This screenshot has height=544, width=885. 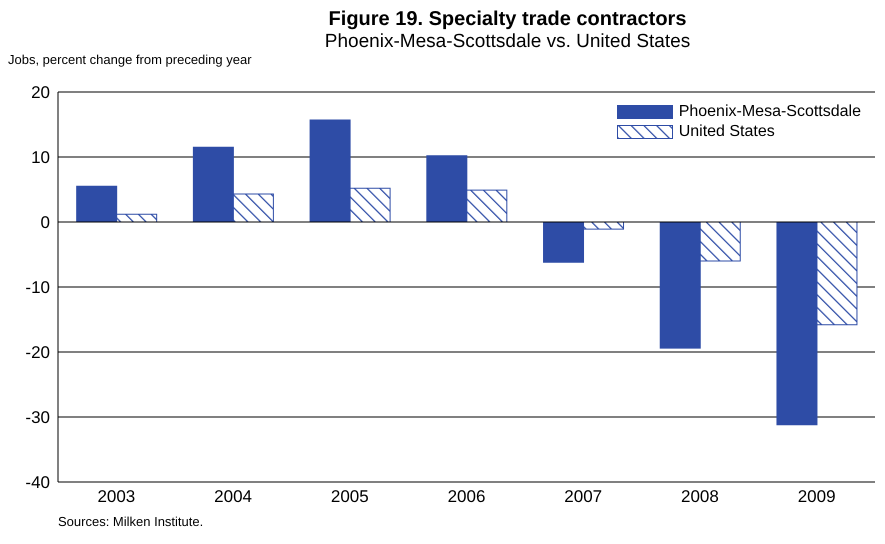 What do you see at coordinates (116, 496) in the screenshot?
I see `x-tick-label: 2003` at bounding box center [116, 496].